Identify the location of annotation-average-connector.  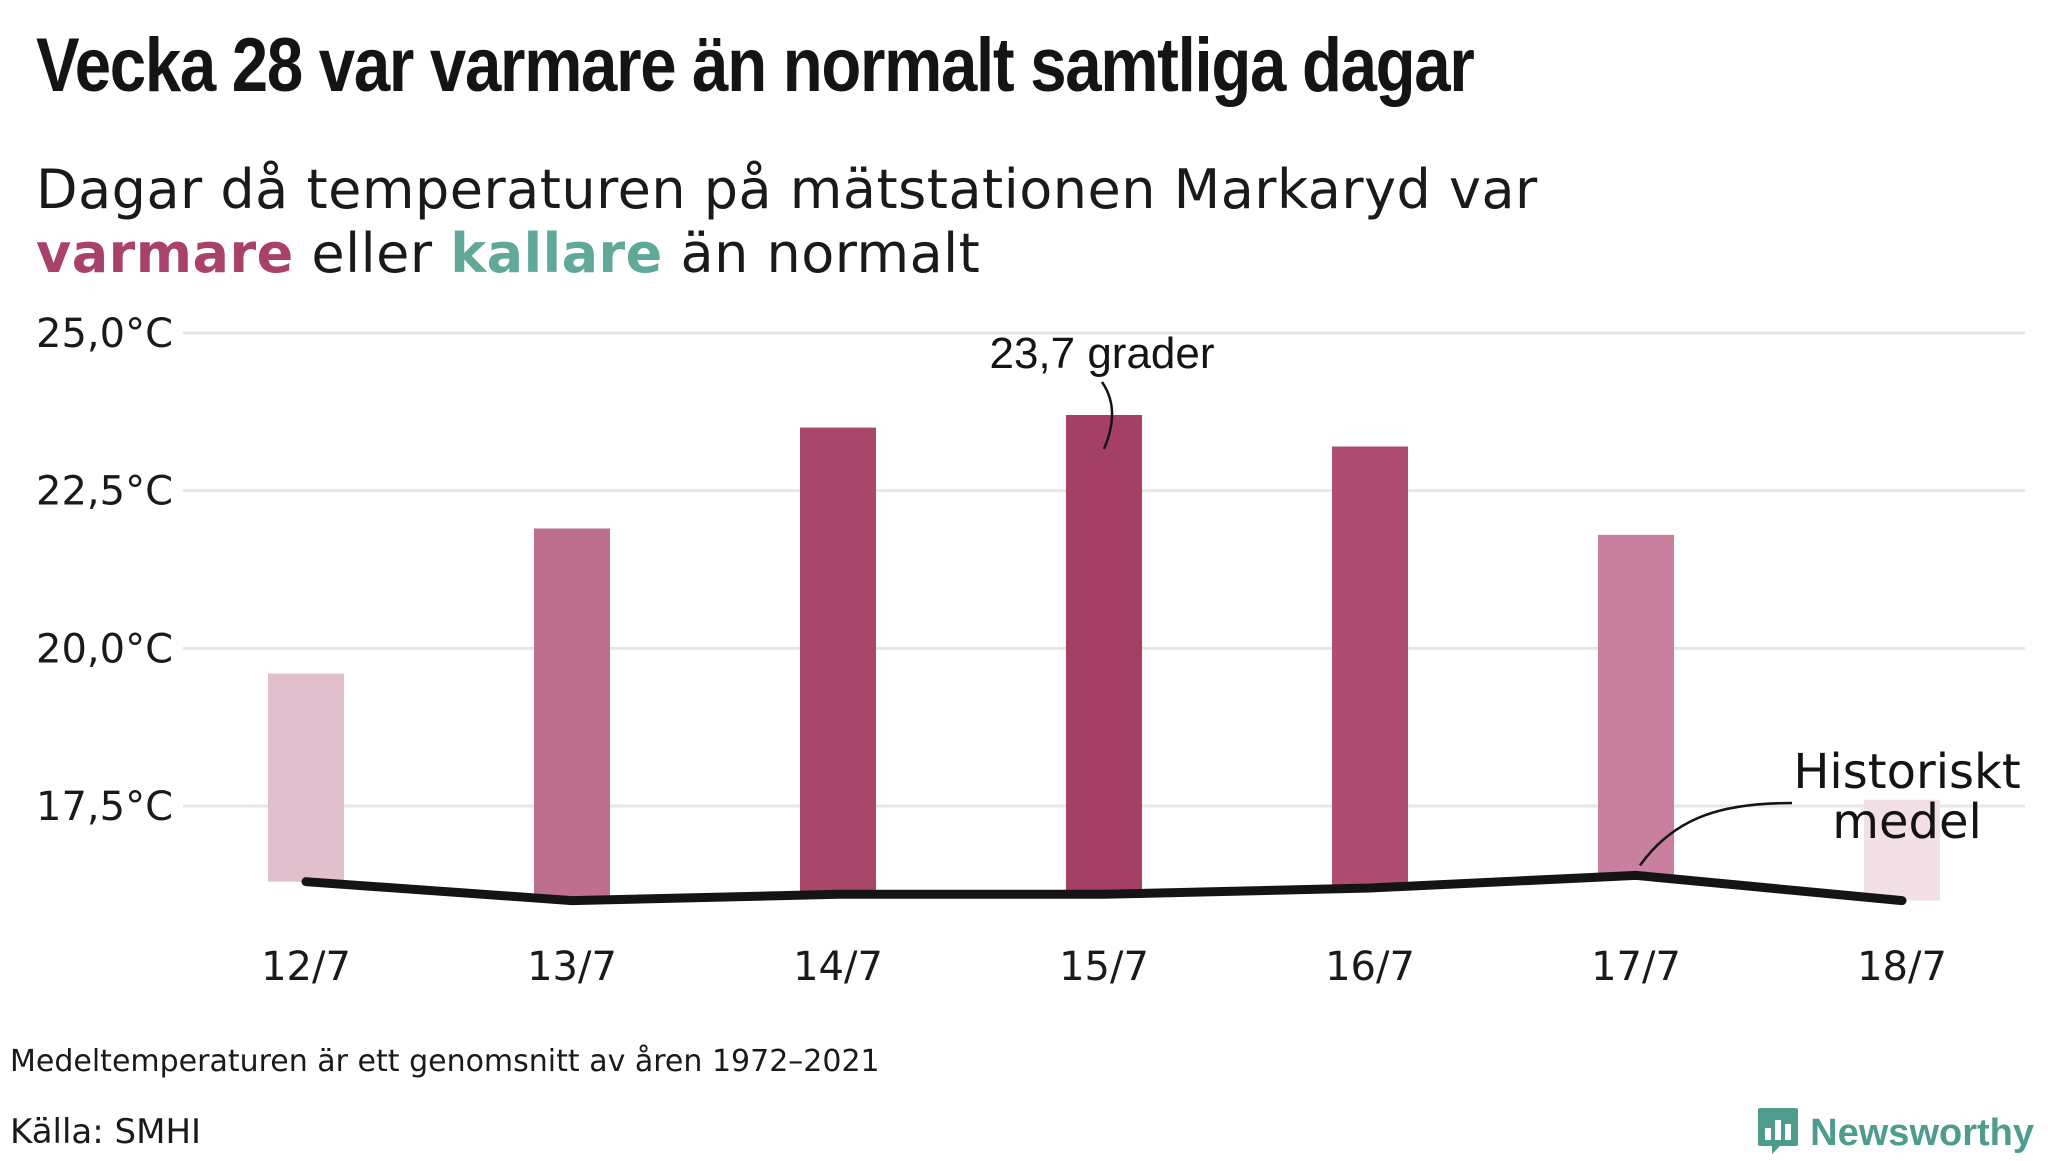
(1715, 834).